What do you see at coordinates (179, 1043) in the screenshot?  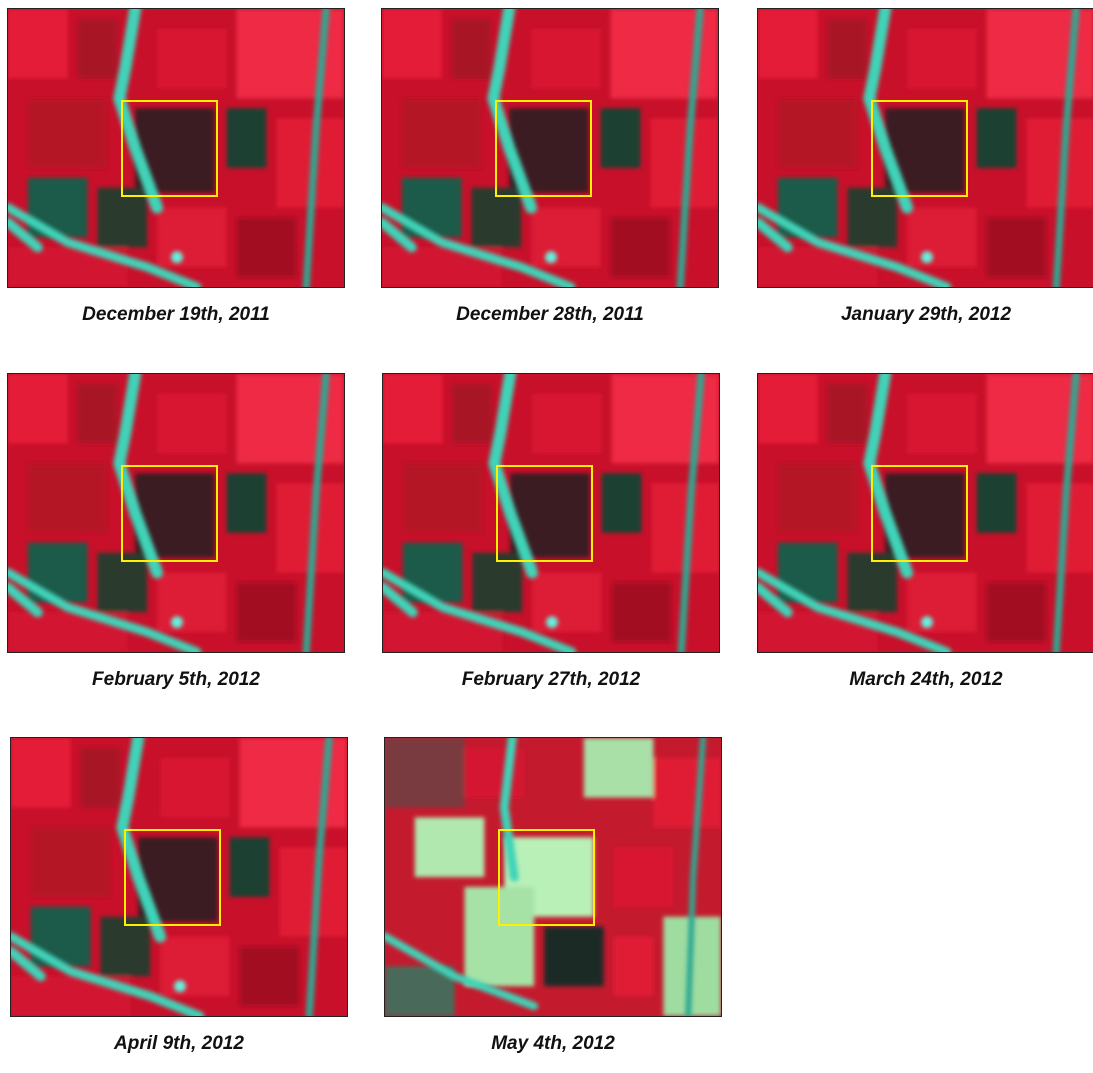 I see `image-date-caption: April 9th, 2012` at bounding box center [179, 1043].